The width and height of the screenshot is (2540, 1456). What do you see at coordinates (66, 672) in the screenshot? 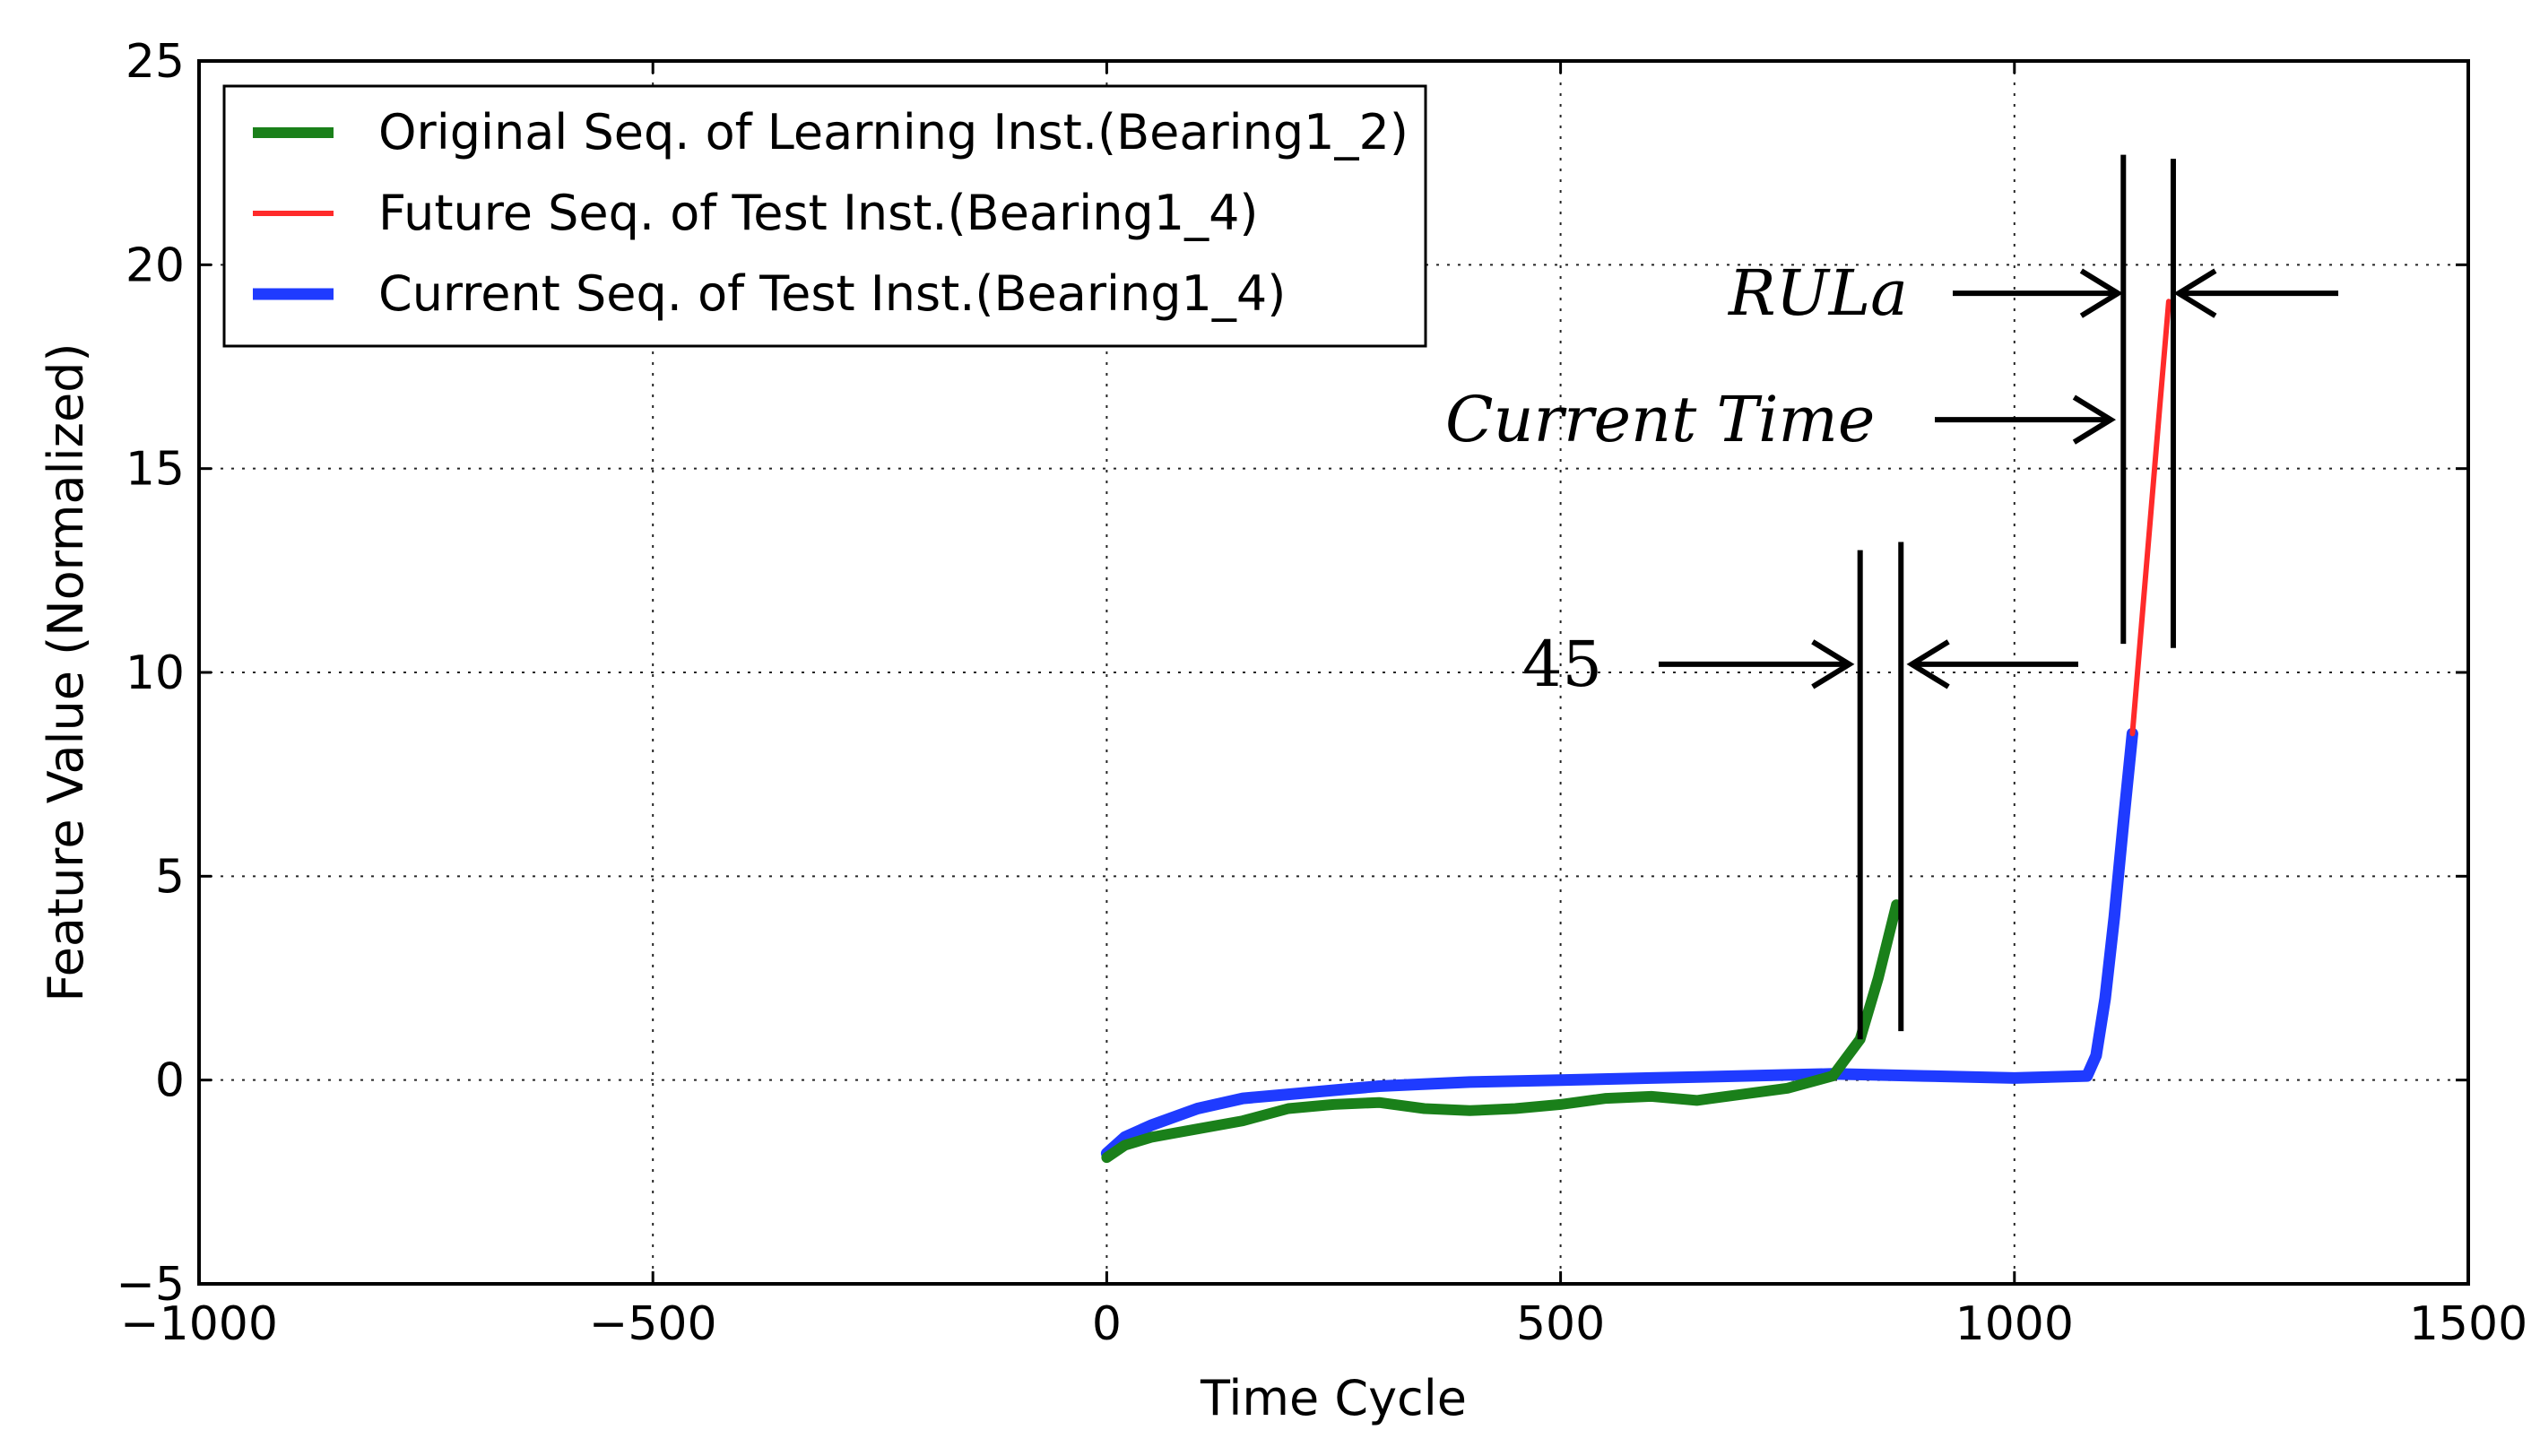
I see `y-axis-label: Feature Value (Normalized)` at bounding box center [66, 672].